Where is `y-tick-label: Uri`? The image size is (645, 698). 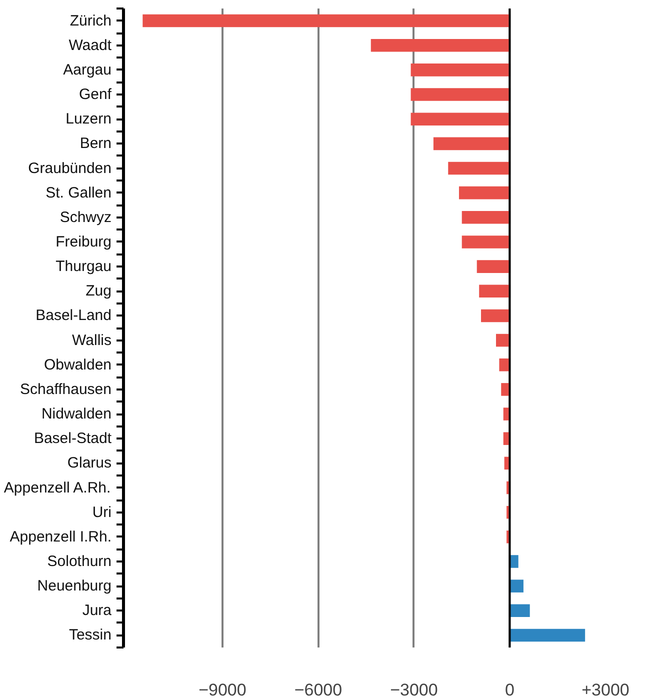 y-tick-label: Uri is located at coordinates (102, 512).